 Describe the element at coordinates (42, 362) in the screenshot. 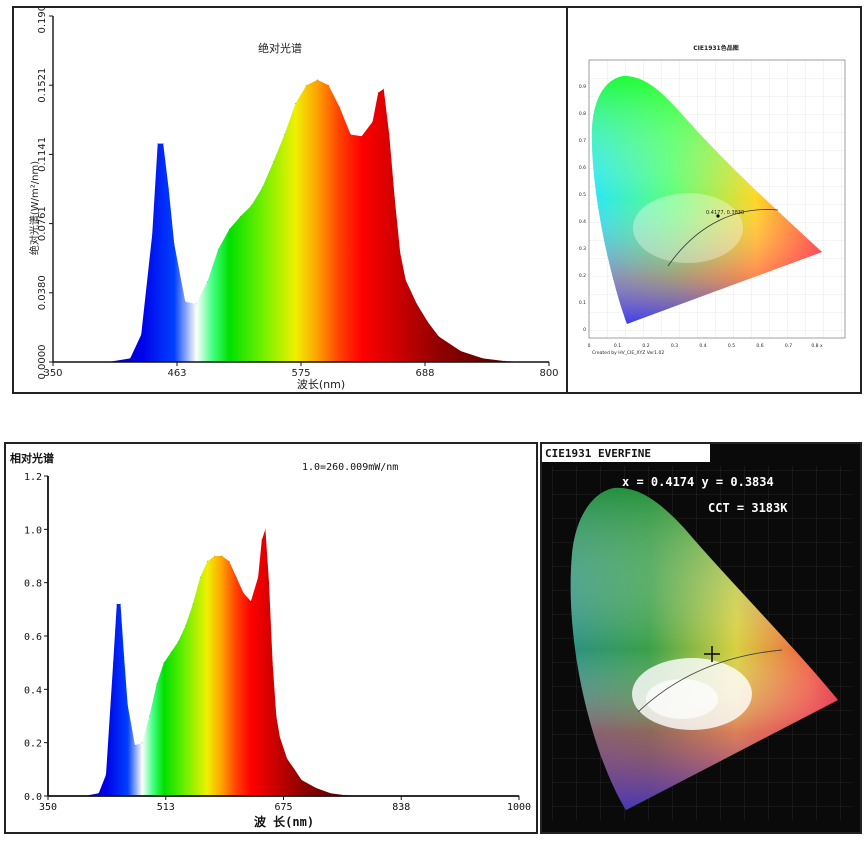

I see `y-tick-label: 0.0000` at that location.